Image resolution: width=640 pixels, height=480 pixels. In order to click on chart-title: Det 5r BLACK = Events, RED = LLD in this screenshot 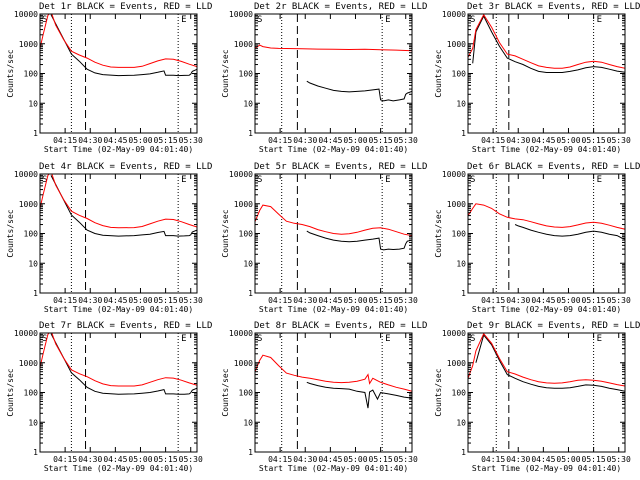, I will do `click(340, 167)`.